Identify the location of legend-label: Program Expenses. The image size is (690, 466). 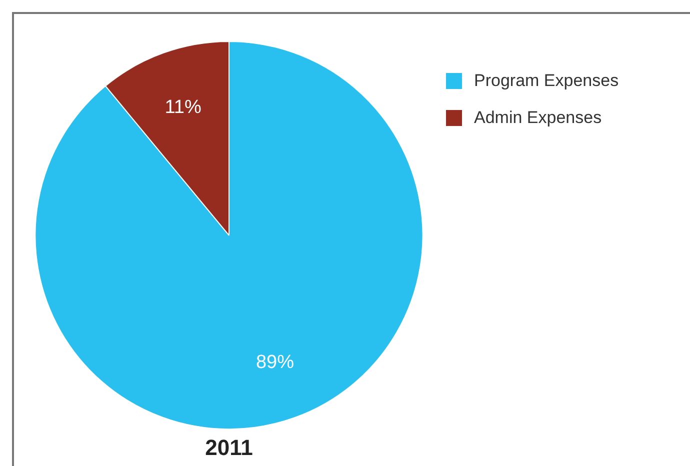
(546, 80).